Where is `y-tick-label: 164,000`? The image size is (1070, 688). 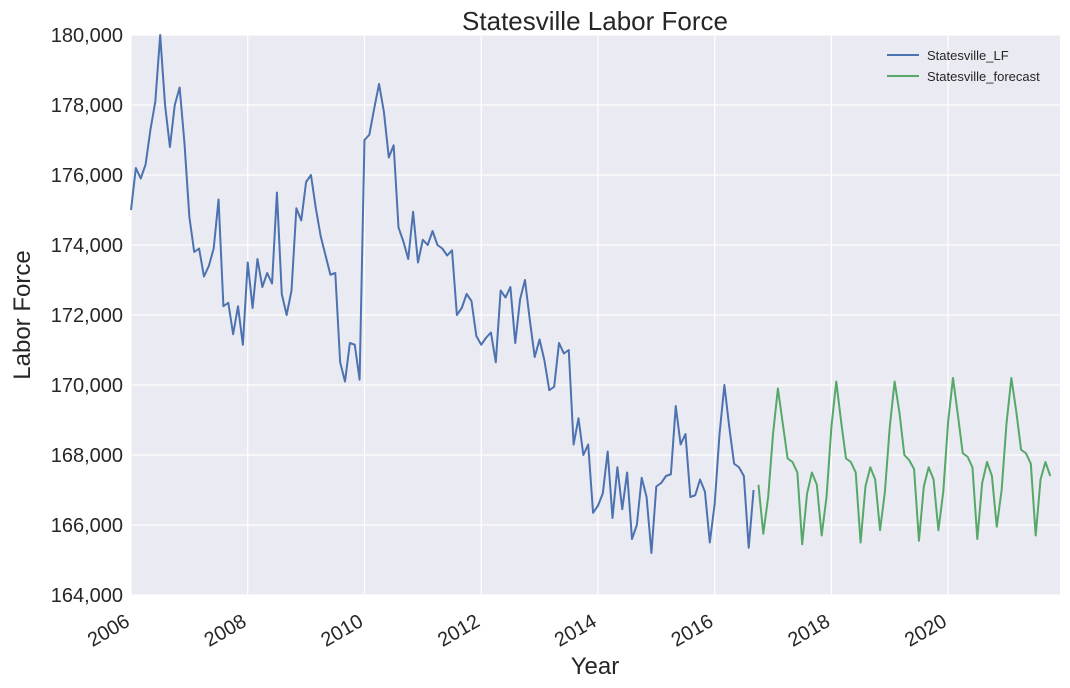 y-tick-label: 164,000 is located at coordinates (87, 596).